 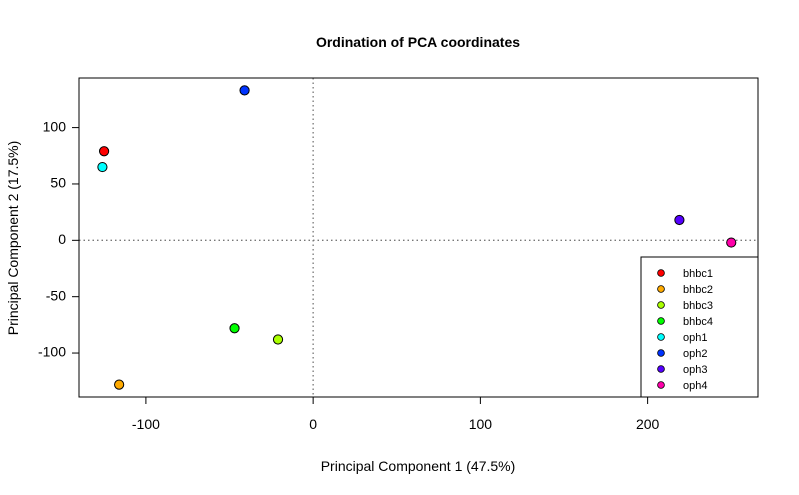 What do you see at coordinates (731, 242) in the screenshot?
I see `point-oph4` at bounding box center [731, 242].